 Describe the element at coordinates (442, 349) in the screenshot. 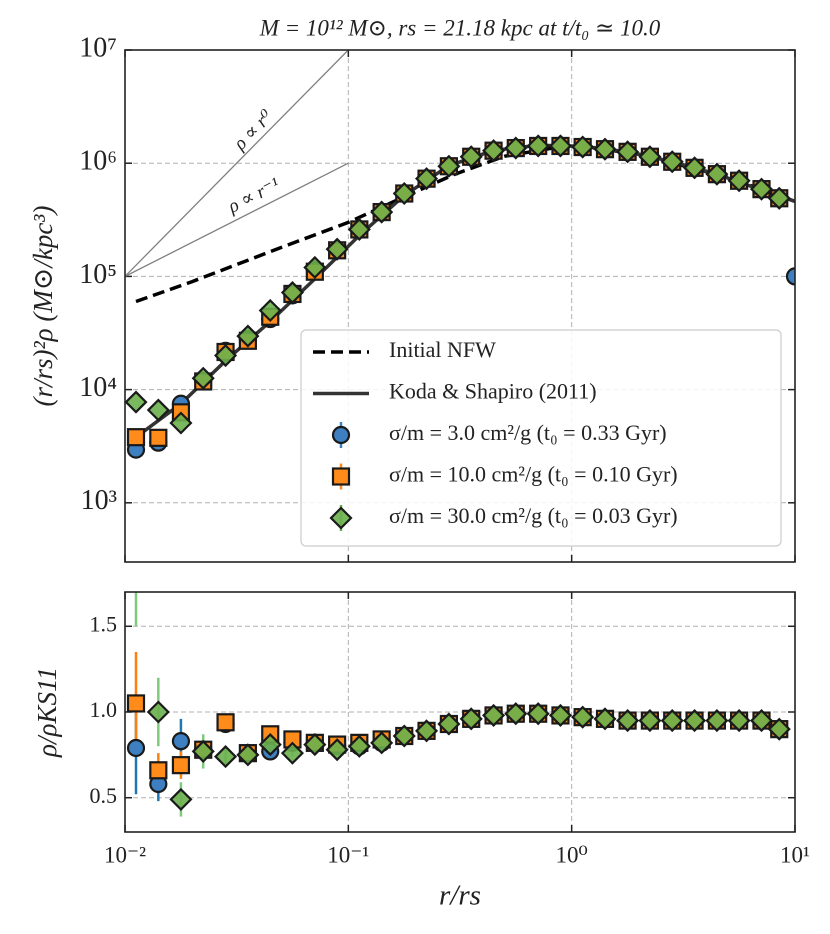

I see `legend-label: Initial NFW` at that location.